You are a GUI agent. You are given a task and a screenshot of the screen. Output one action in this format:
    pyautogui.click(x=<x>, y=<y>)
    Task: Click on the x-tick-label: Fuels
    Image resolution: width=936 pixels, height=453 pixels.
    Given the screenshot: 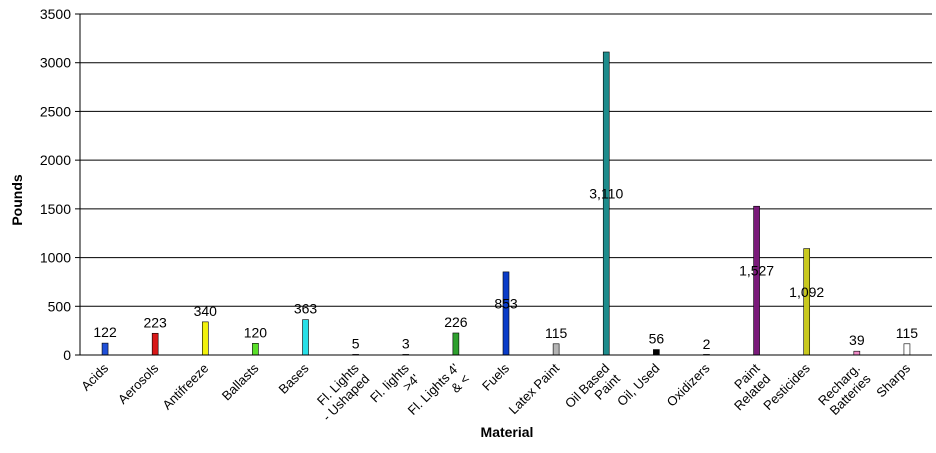 What is the action you would take?
    pyautogui.click(x=495, y=376)
    